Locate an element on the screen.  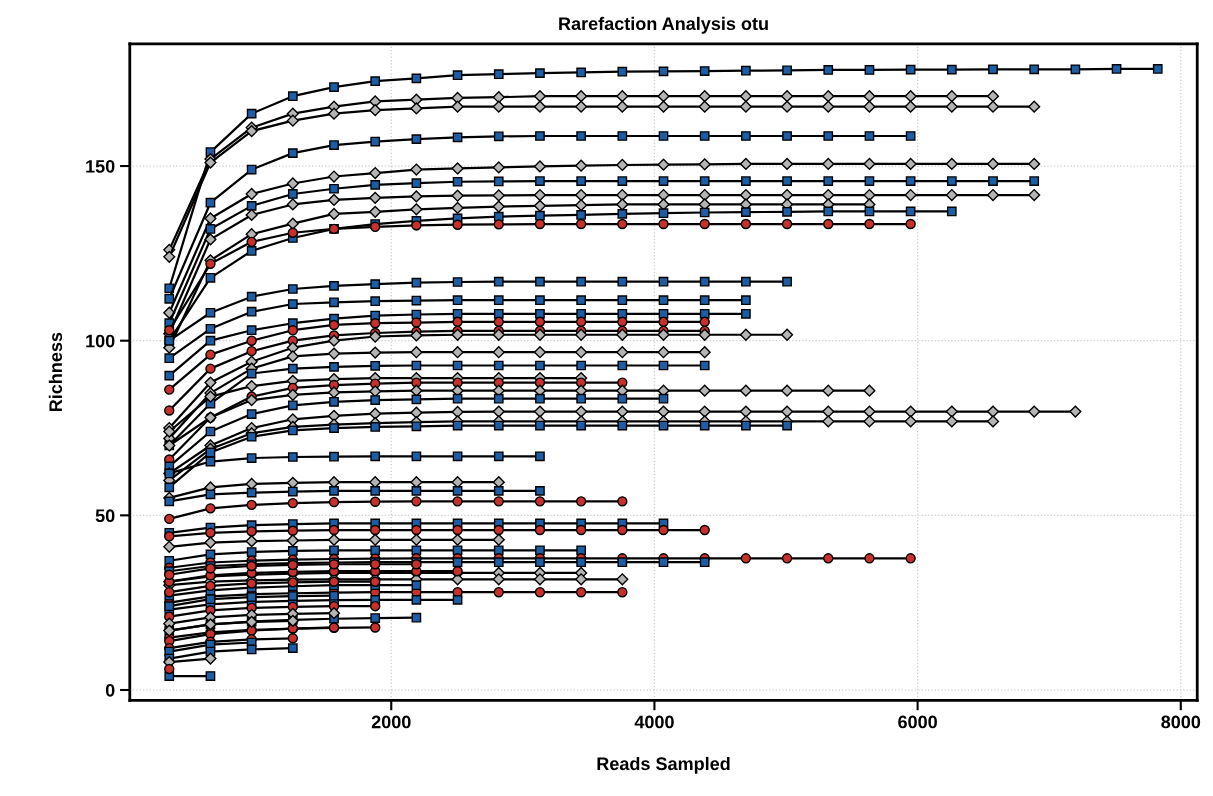
chart-title: Rarefaction Analysis otu is located at coordinates (663, 25).